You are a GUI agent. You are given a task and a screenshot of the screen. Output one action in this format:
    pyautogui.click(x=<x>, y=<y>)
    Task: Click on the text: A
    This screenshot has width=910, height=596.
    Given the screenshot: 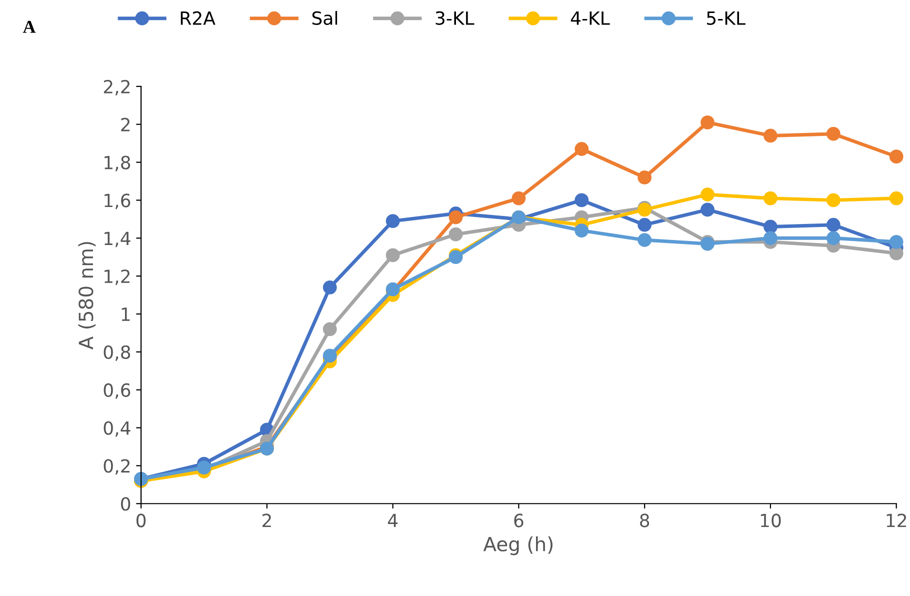 What is the action you would take?
    pyautogui.click(x=29, y=26)
    